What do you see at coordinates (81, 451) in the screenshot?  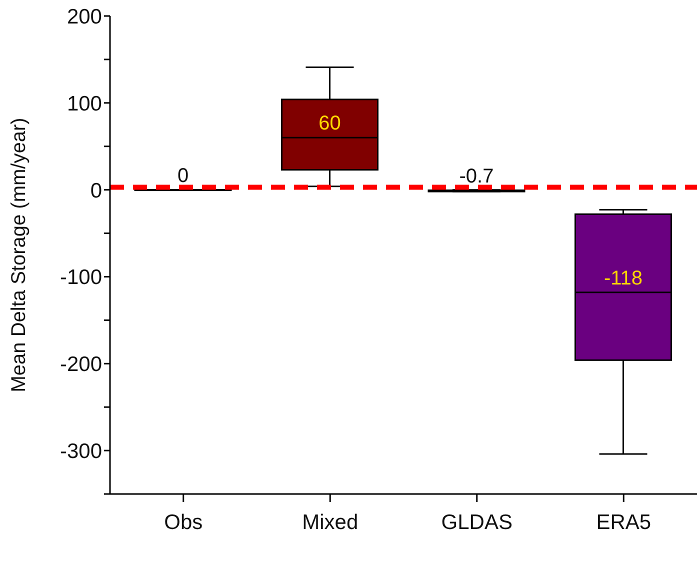 I see `y-tick-label: -300` at bounding box center [81, 451].